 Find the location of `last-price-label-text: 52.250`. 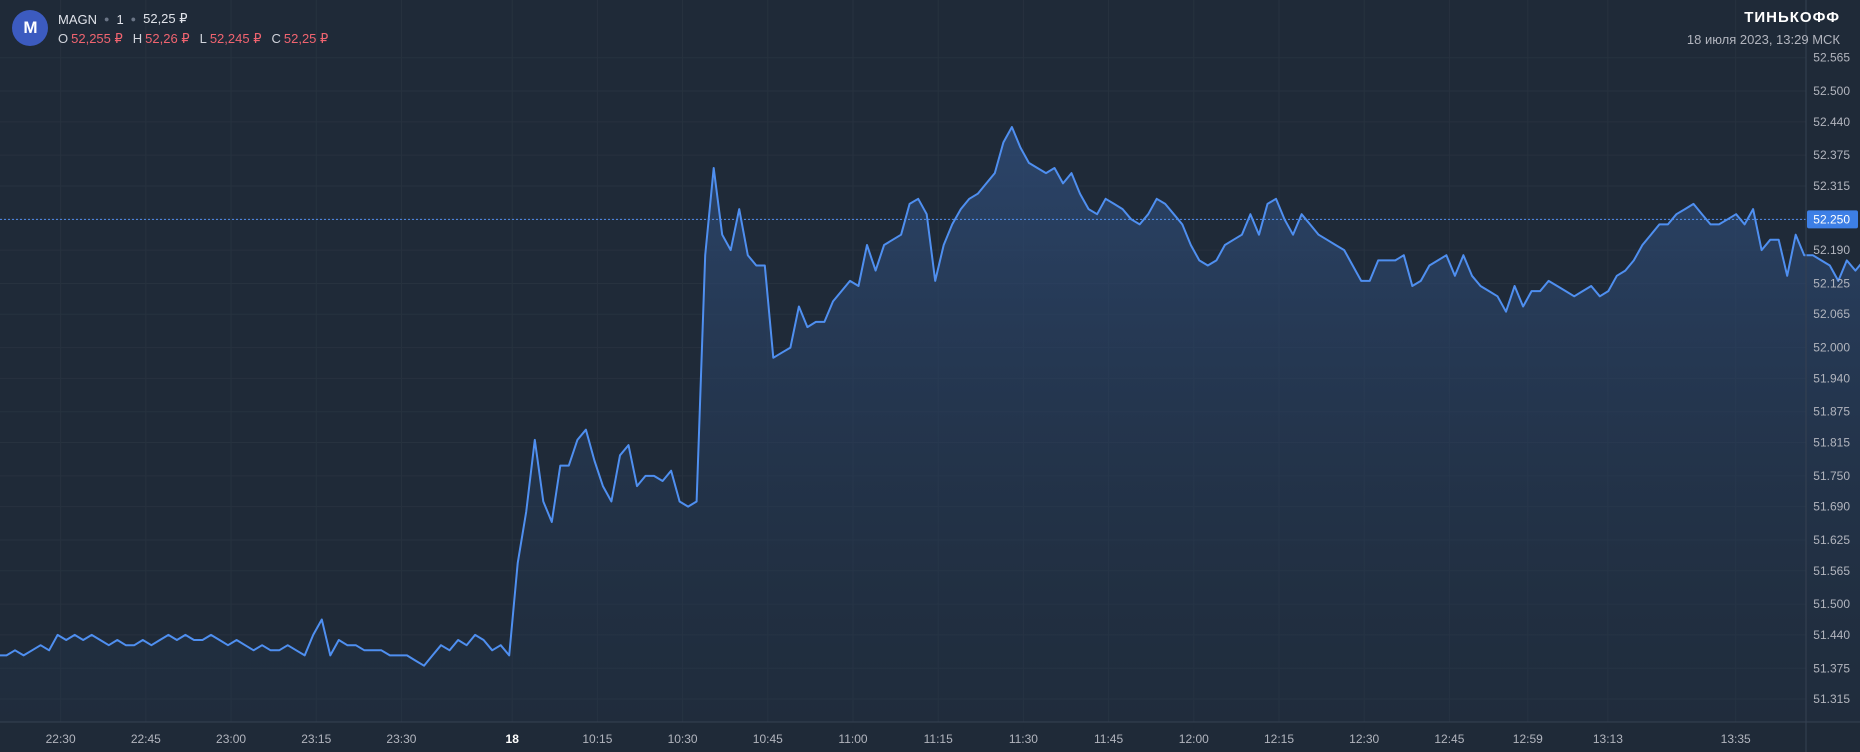

last-price-label-text: 52.250 is located at coordinates (1831, 219).